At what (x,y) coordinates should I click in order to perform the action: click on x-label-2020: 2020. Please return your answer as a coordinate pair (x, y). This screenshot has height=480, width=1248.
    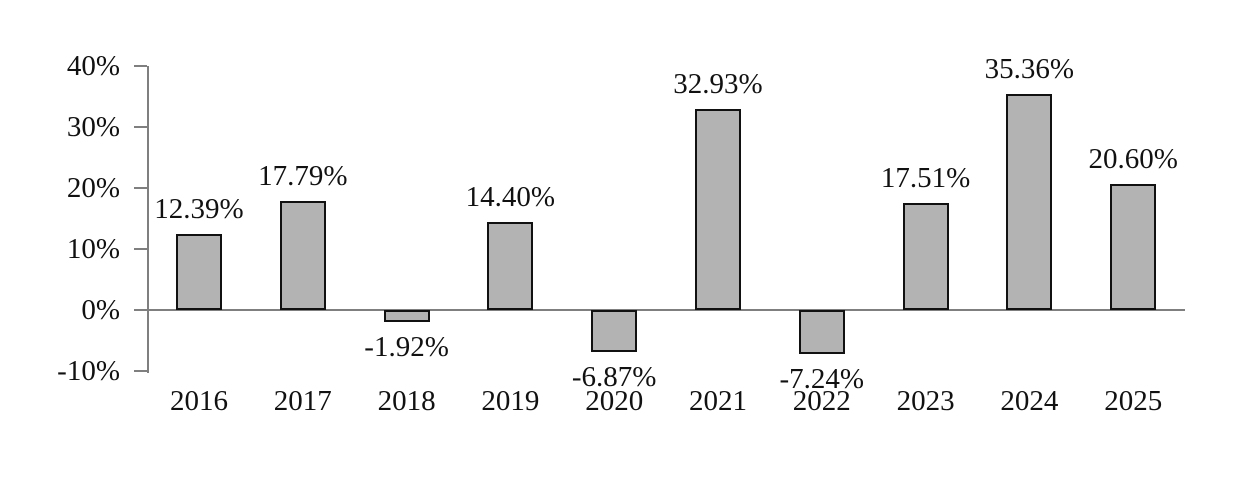
    Looking at the image, I should click on (614, 401).